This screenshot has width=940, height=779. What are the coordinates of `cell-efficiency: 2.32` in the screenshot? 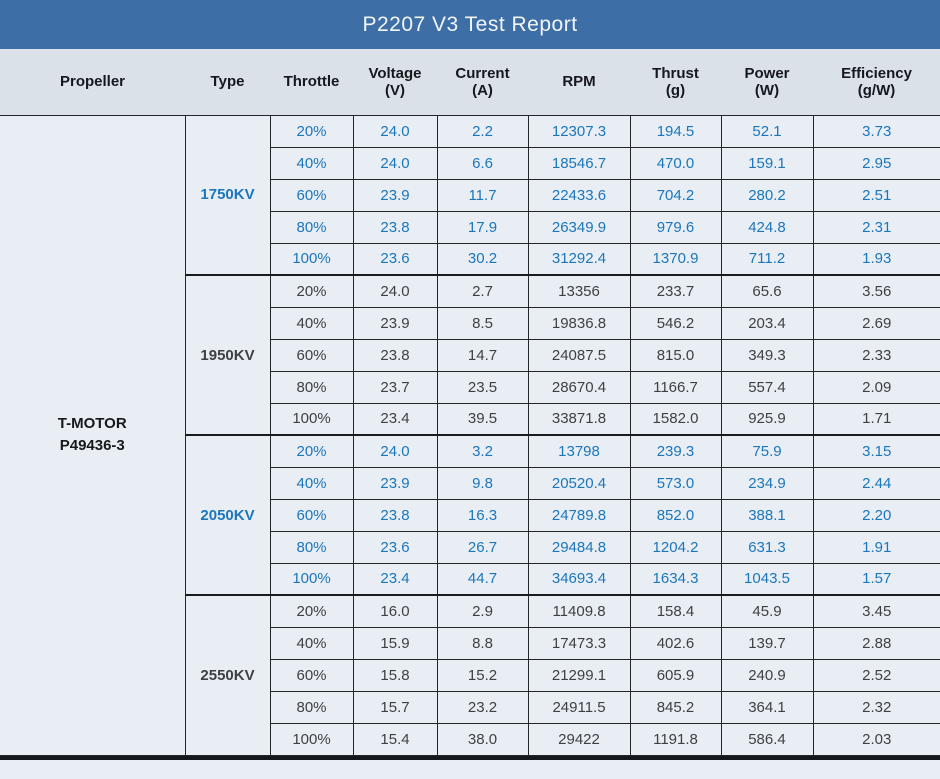 It's located at (876, 707).